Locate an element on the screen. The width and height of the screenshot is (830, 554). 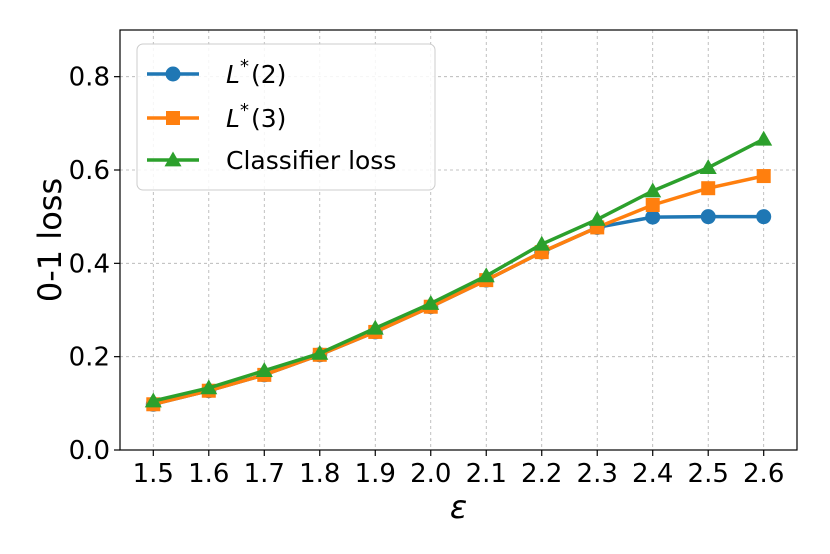
legend: L*(2) L*(3) Classifier loss is located at coordinates (286, 117).